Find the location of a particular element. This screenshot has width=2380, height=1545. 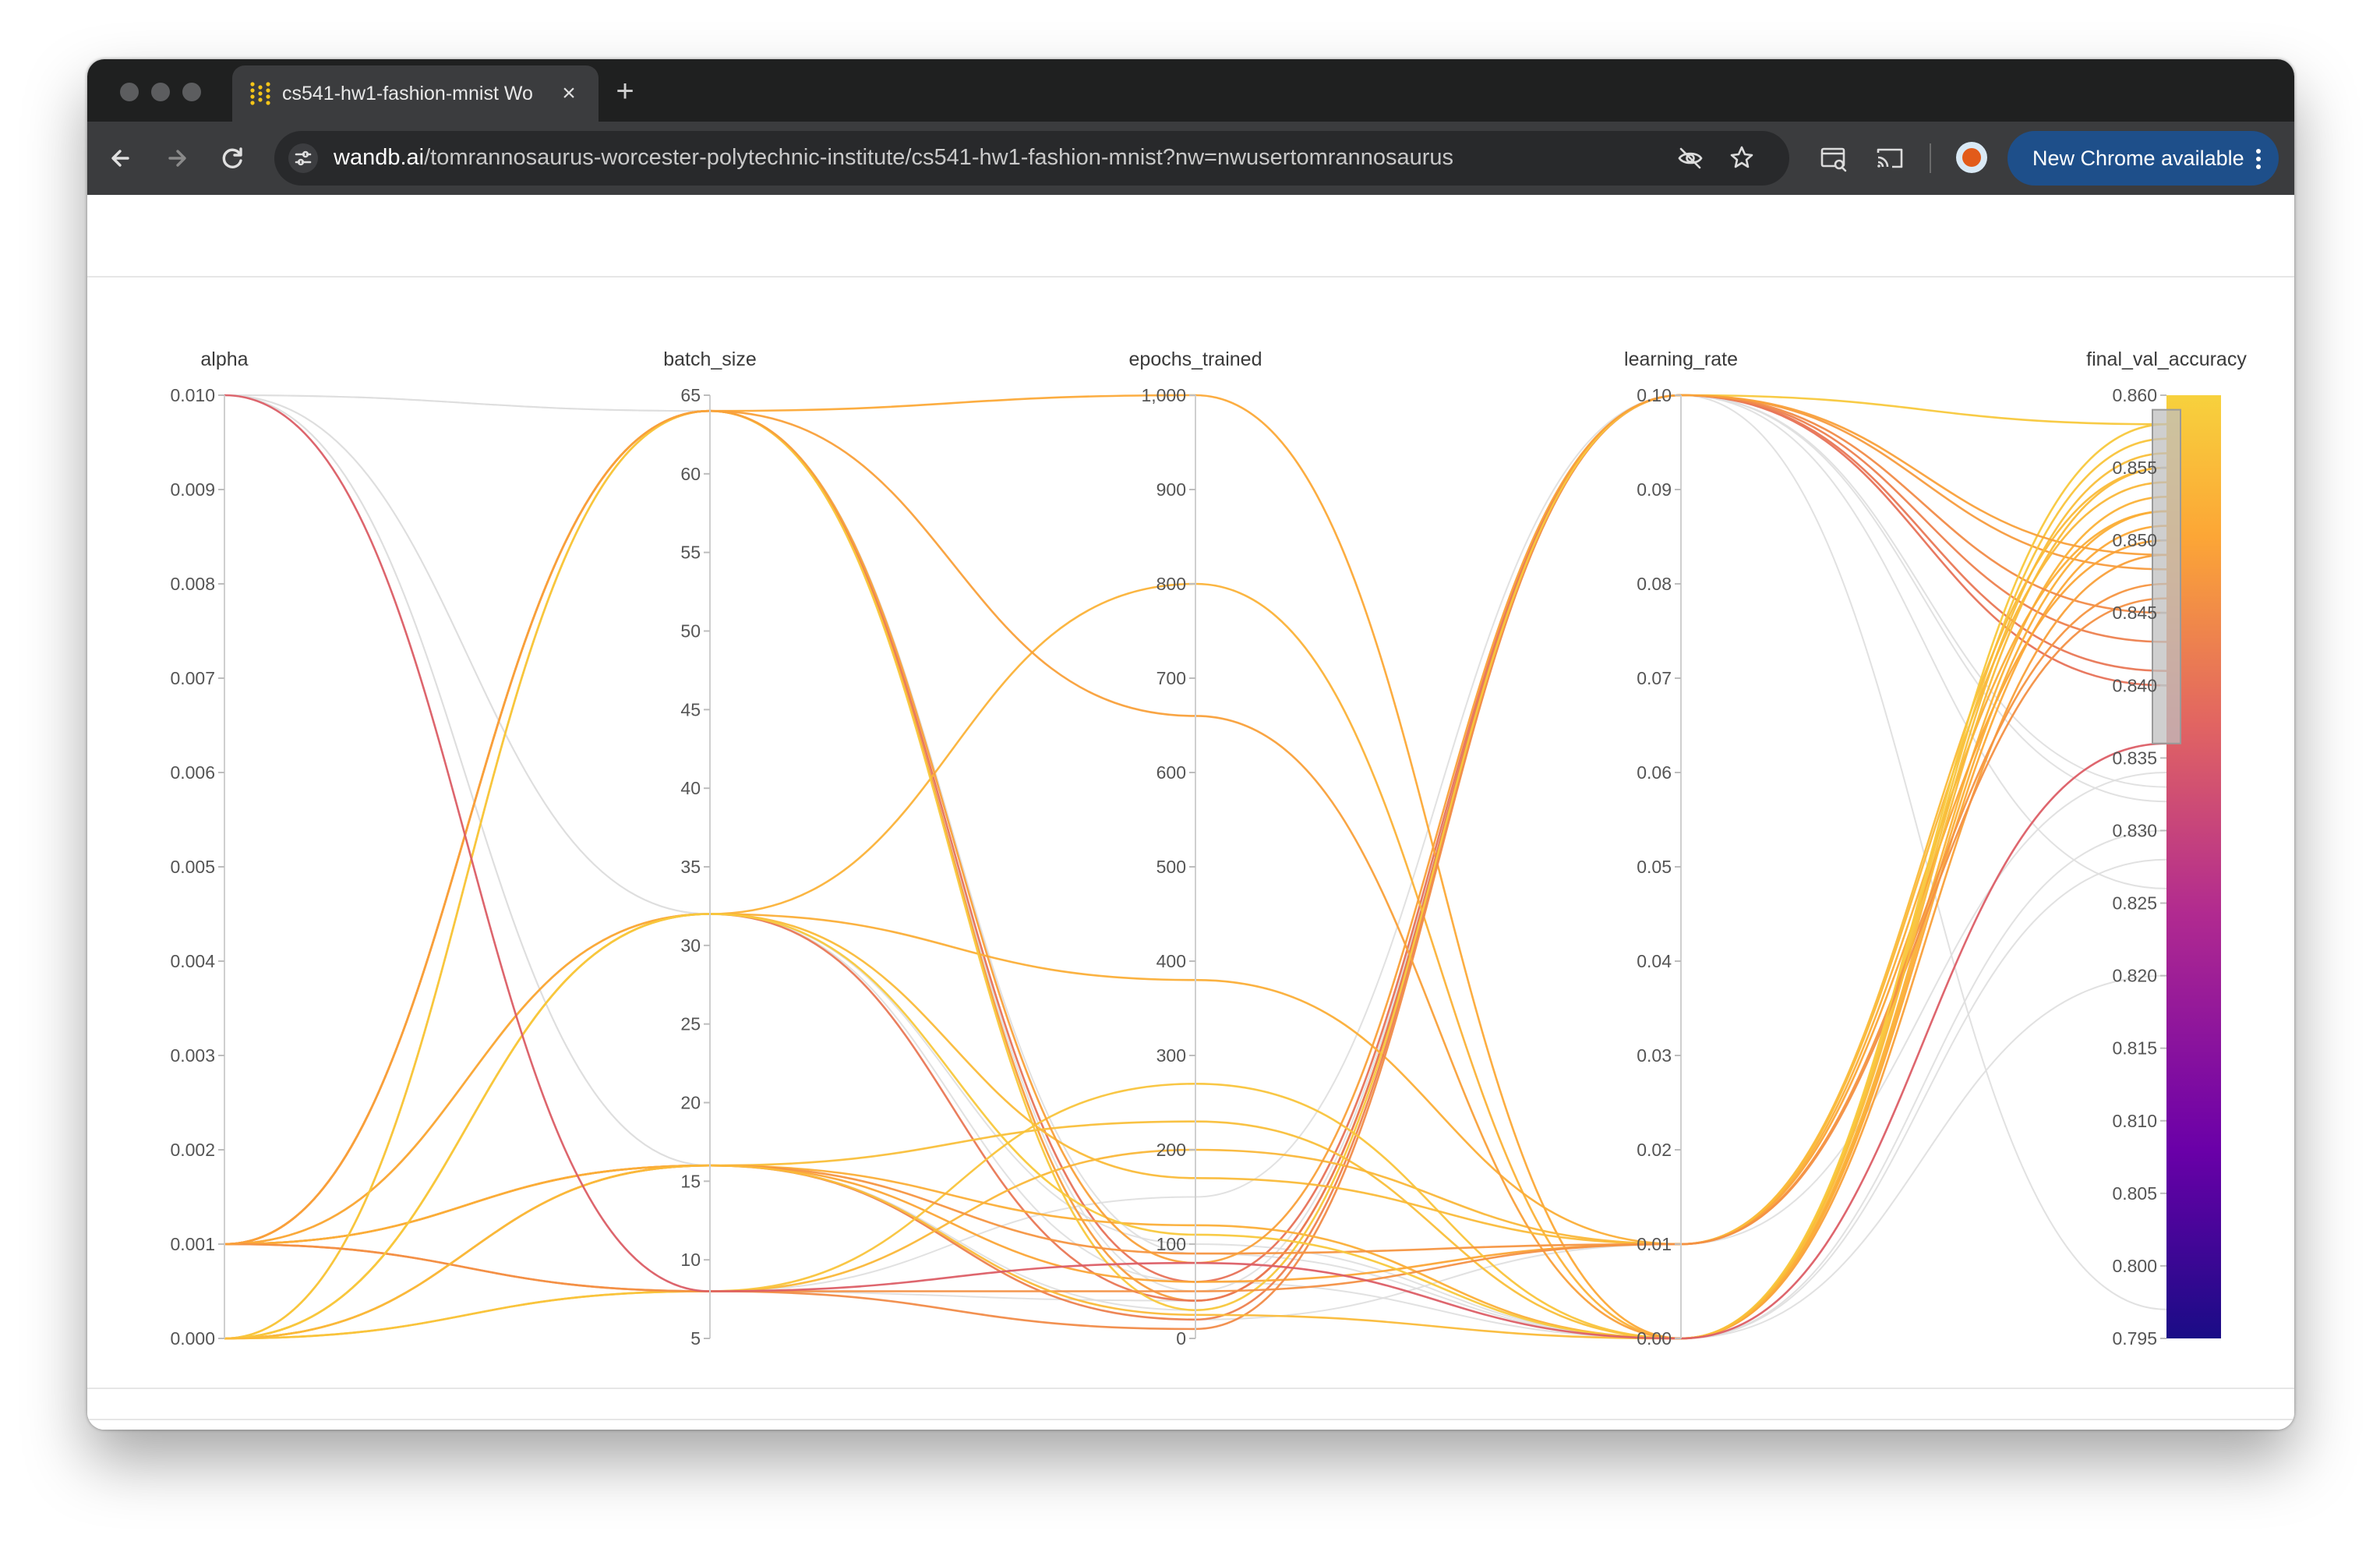

tick-label-final_val_accuracy: 0.855 is located at coordinates (2134, 468).